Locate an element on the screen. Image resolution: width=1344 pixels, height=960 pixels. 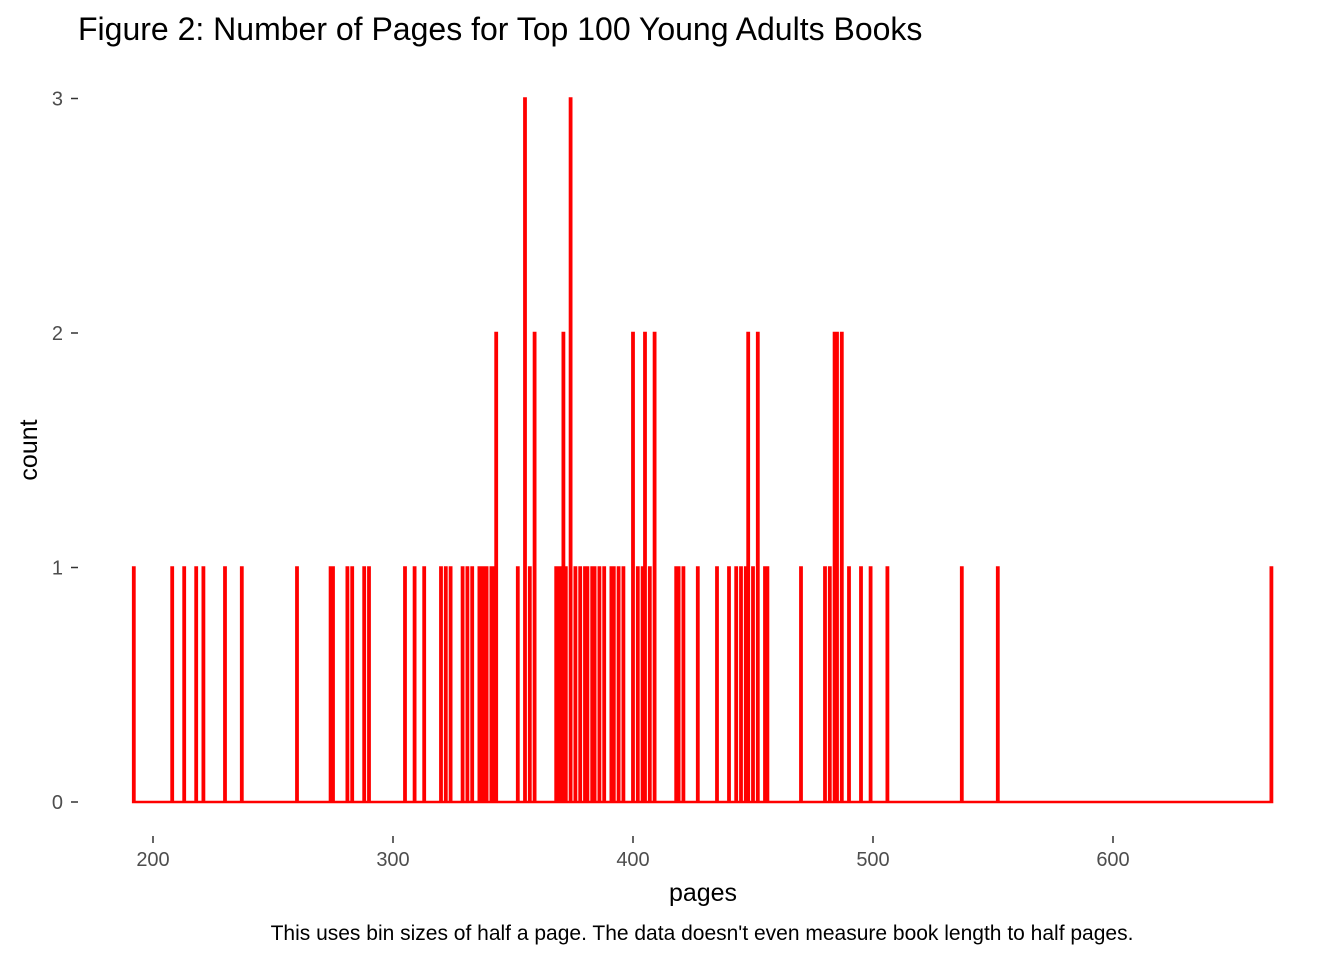
x-tick-label: 300 is located at coordinates (392, 860).